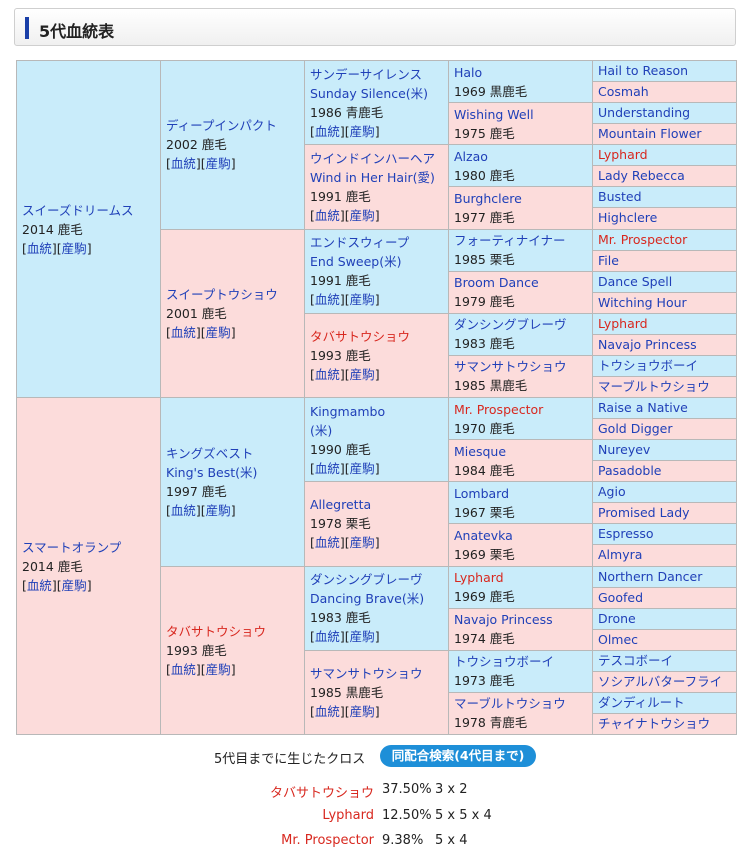 Image resolution: width=750 pixels, height=858 pixels. Describe the element at coordinates (623, 92) in the screenshot. I see `horse-name-link: Cosmah` at that location.